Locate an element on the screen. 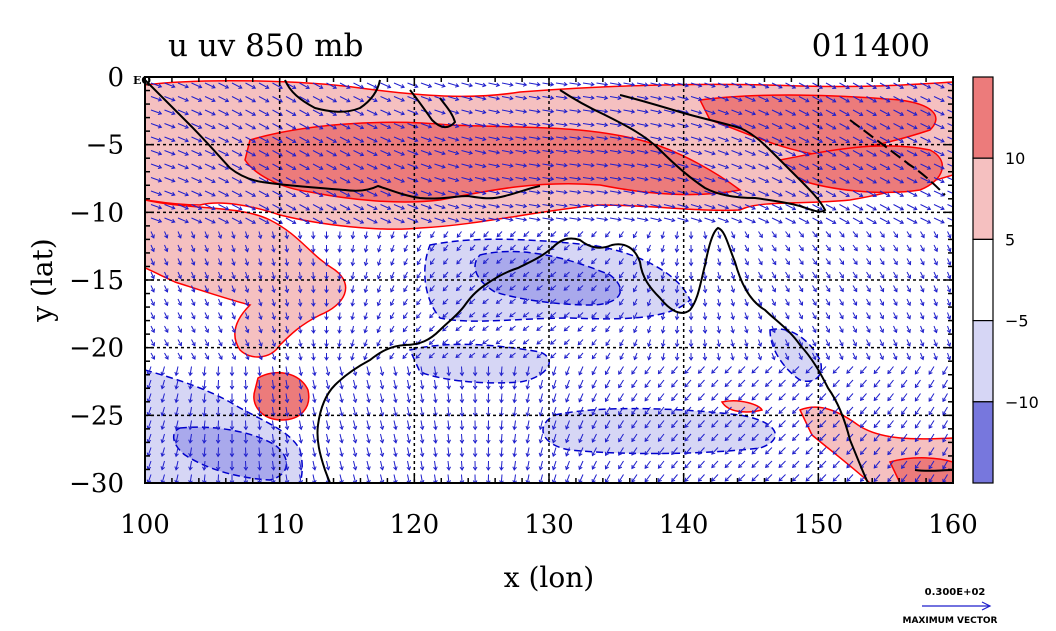 The width and height of the screenshot is (1056, 631). y-tick-label: −25 is located at coordinates (96, 416).